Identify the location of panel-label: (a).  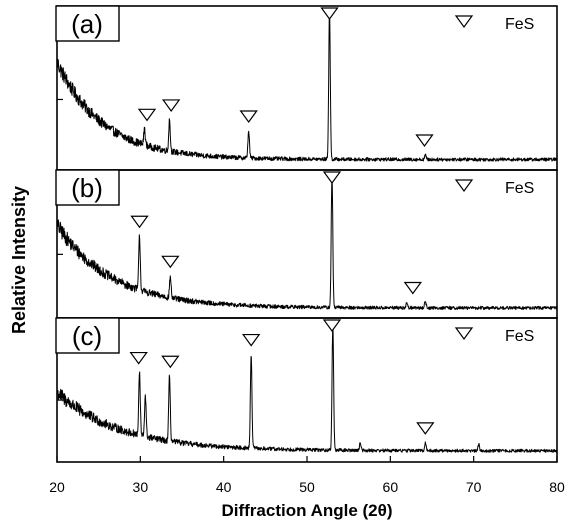
(87, 24).